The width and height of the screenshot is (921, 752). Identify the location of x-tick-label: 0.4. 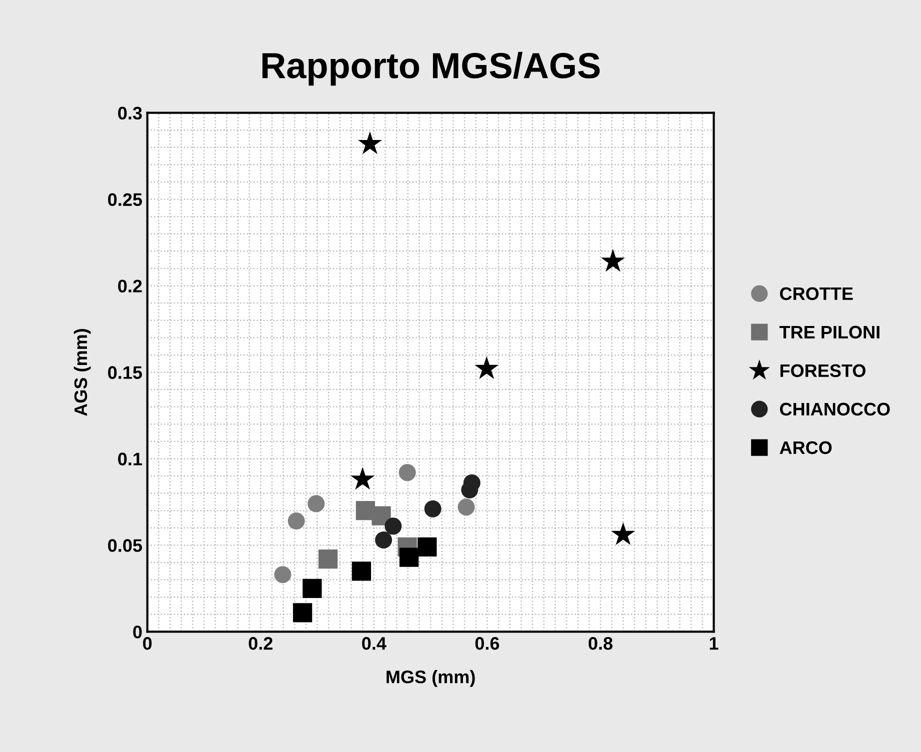
(374, 643).